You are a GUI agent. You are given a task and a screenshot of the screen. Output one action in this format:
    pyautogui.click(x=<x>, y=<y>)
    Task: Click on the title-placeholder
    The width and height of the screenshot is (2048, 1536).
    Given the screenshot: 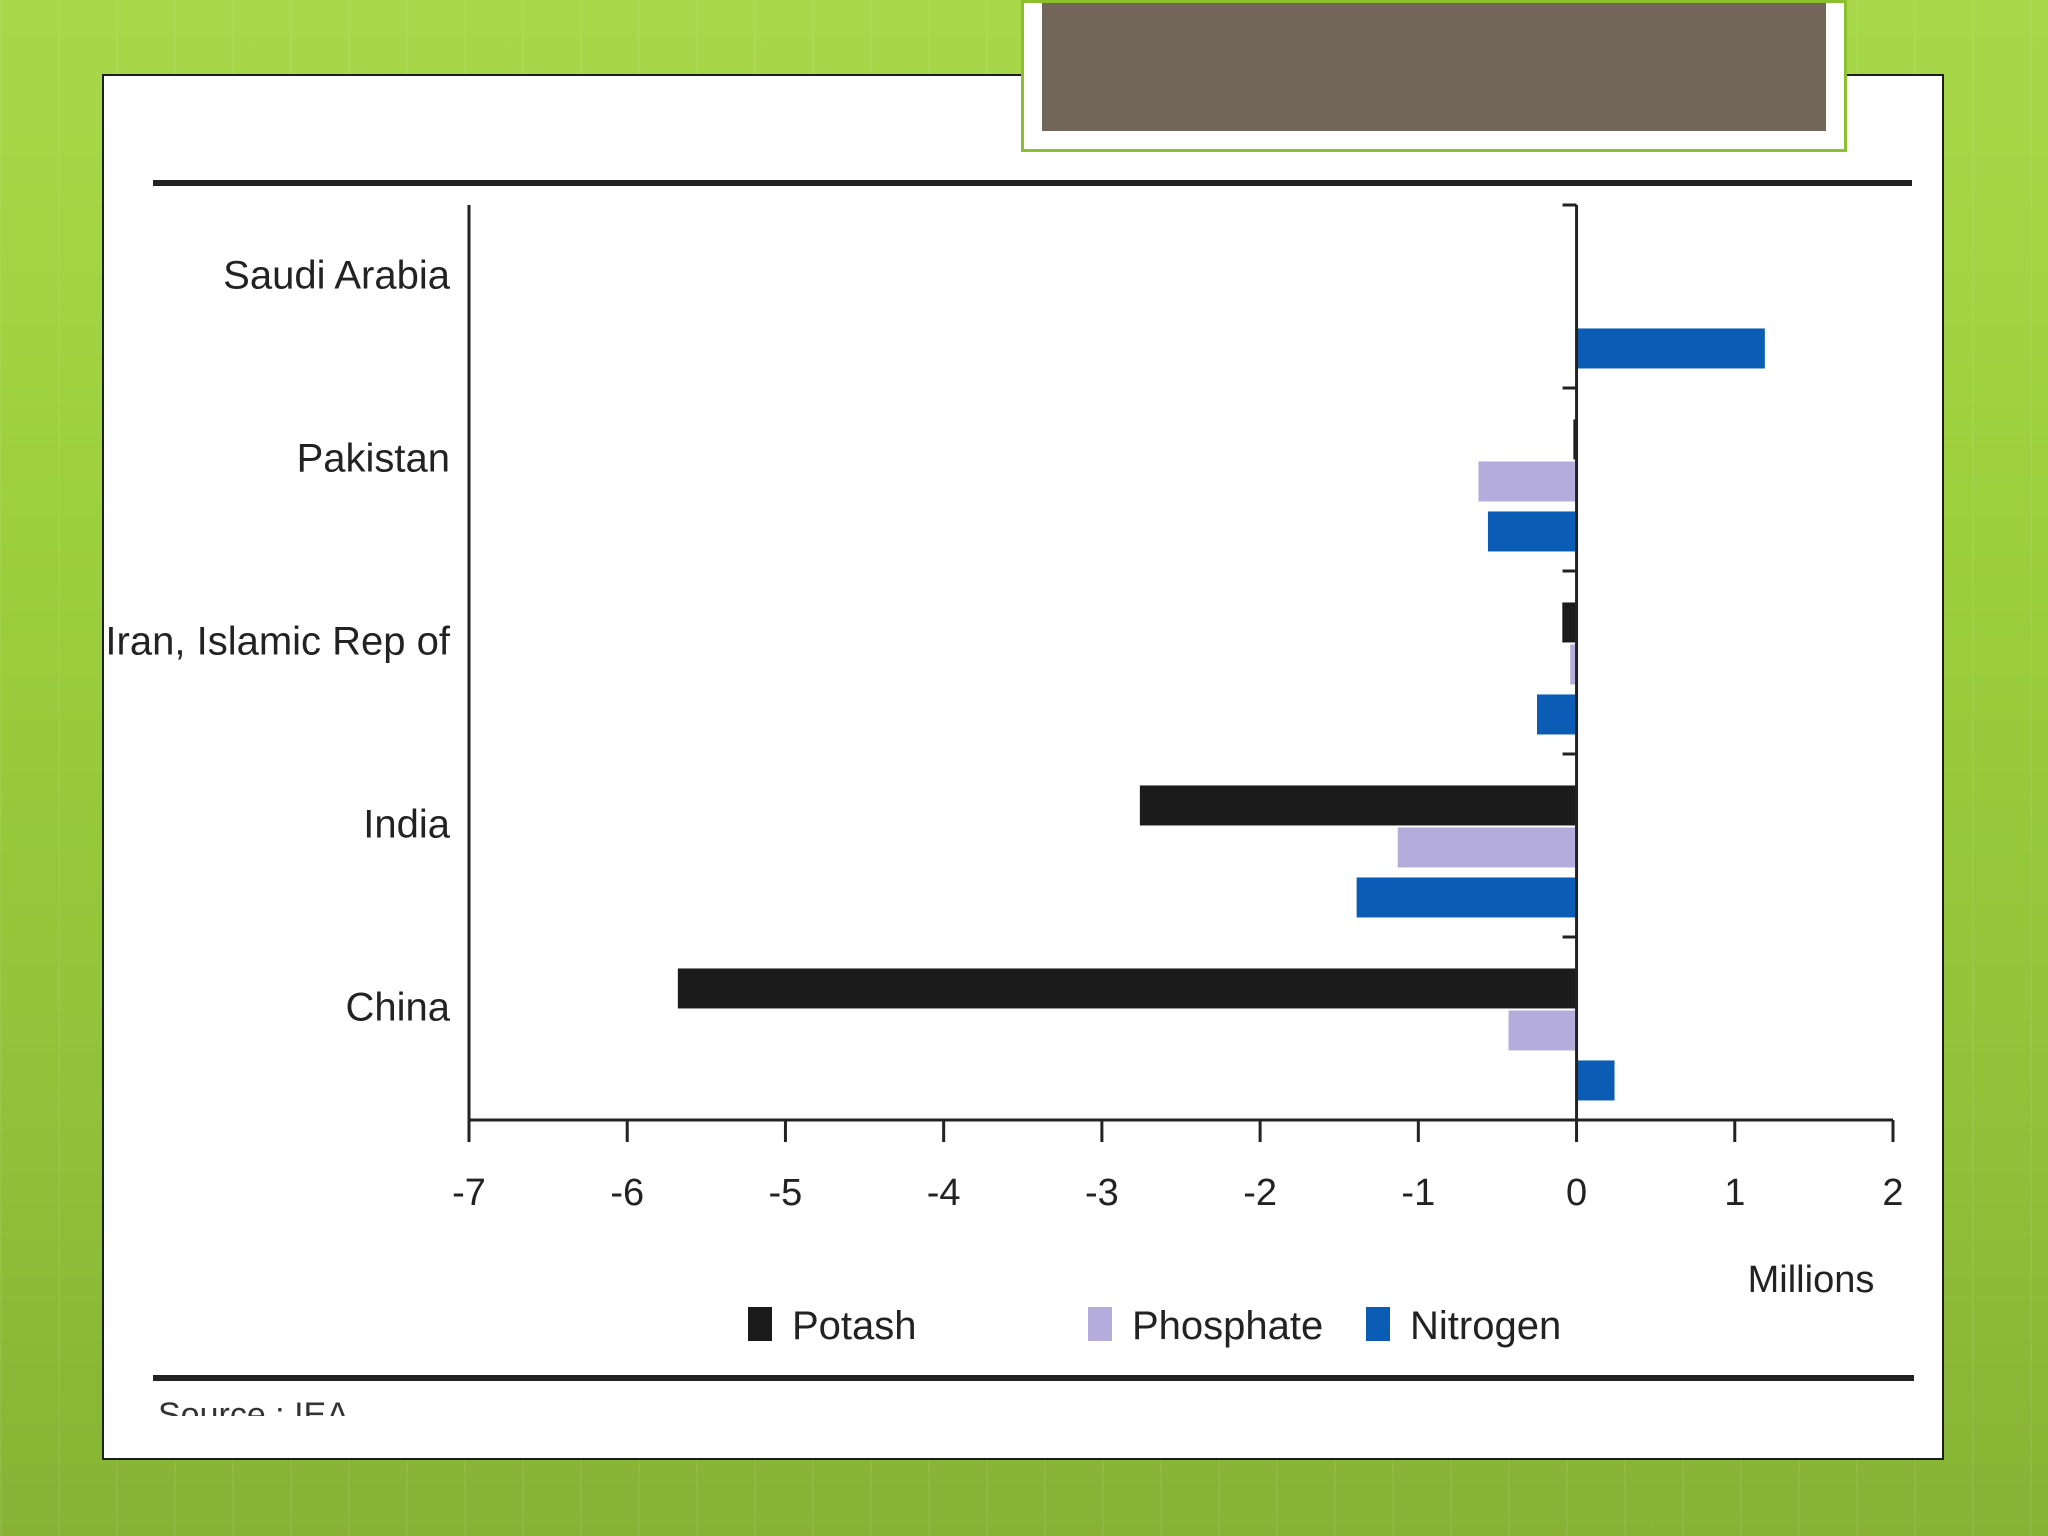 What is the action you would take?
    pyautogui.click(x=1434, y=76)
    